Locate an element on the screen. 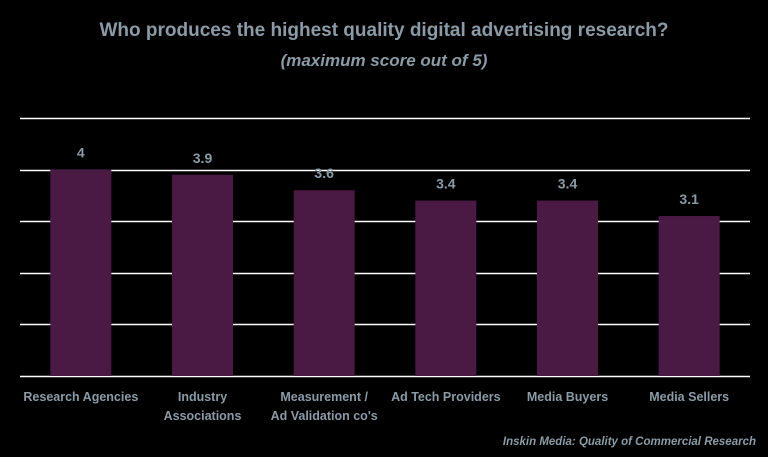 The height and width of the screenshot is (457, 768). category-label: Measurement / Ad Validation co's is located at coordinates (324, 406).